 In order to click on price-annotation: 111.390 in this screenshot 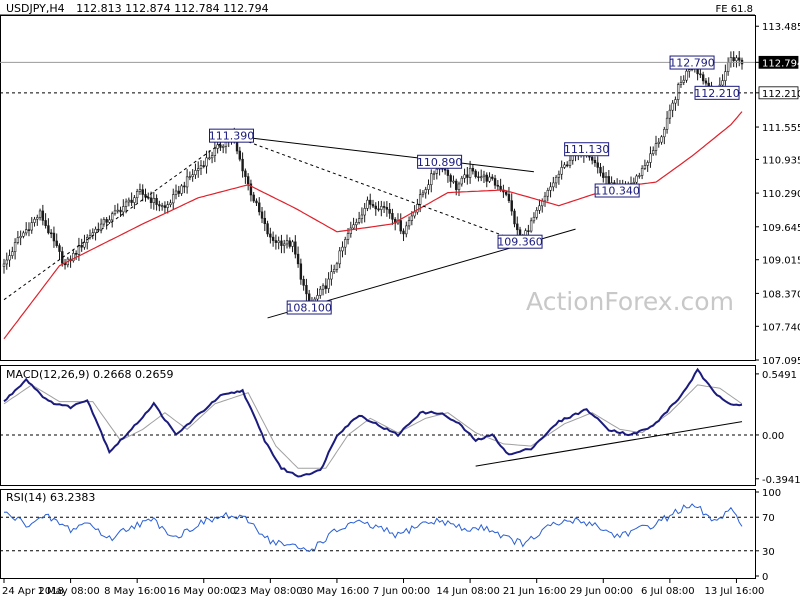, I will do `click(231, 135)`.